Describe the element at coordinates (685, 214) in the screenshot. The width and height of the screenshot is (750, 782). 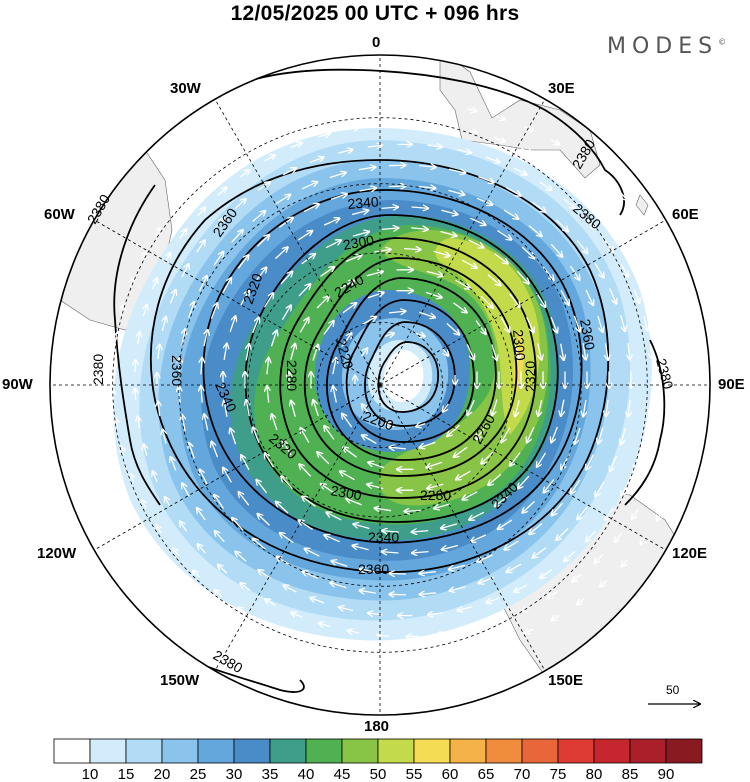
I see `lon-label-60e: 60E` at that location.